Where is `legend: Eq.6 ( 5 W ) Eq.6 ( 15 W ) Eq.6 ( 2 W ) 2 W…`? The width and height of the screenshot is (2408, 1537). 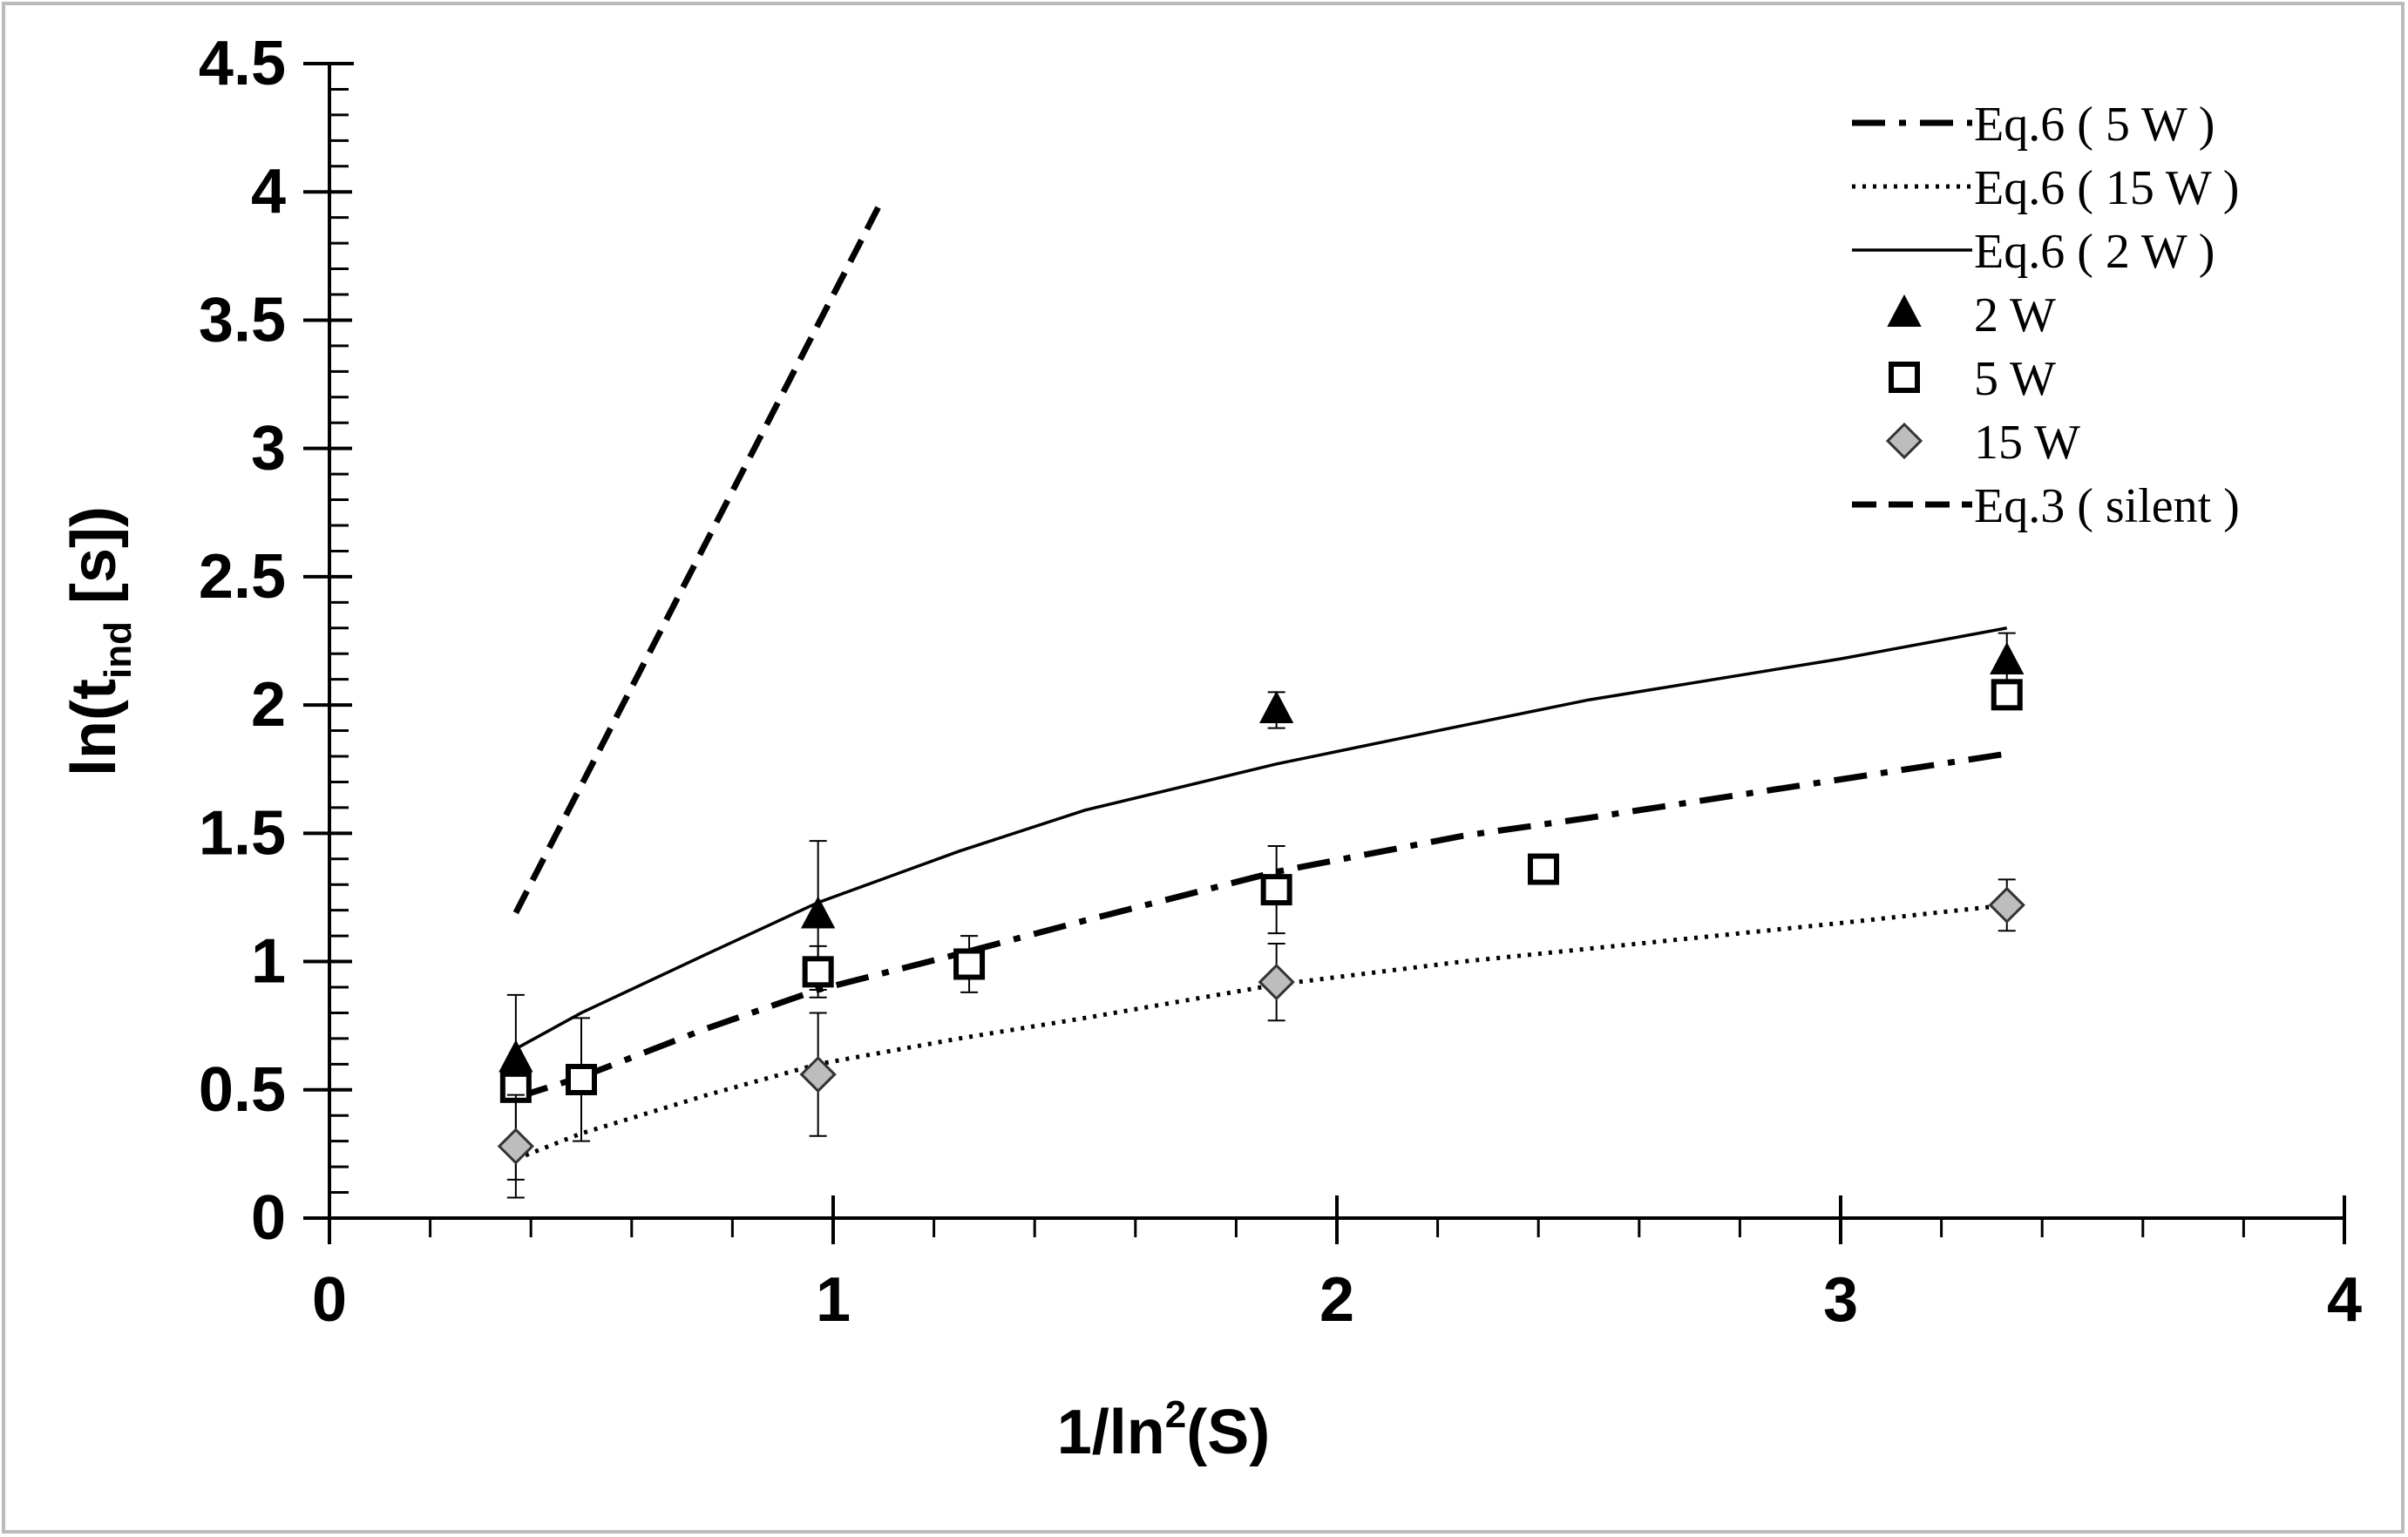
legend: Eq.6 ( 5 W ) Eq.6 ( 15 W ) Eq.6 ( 2 W ) 2 W… is located at coordinates (2046, 315).